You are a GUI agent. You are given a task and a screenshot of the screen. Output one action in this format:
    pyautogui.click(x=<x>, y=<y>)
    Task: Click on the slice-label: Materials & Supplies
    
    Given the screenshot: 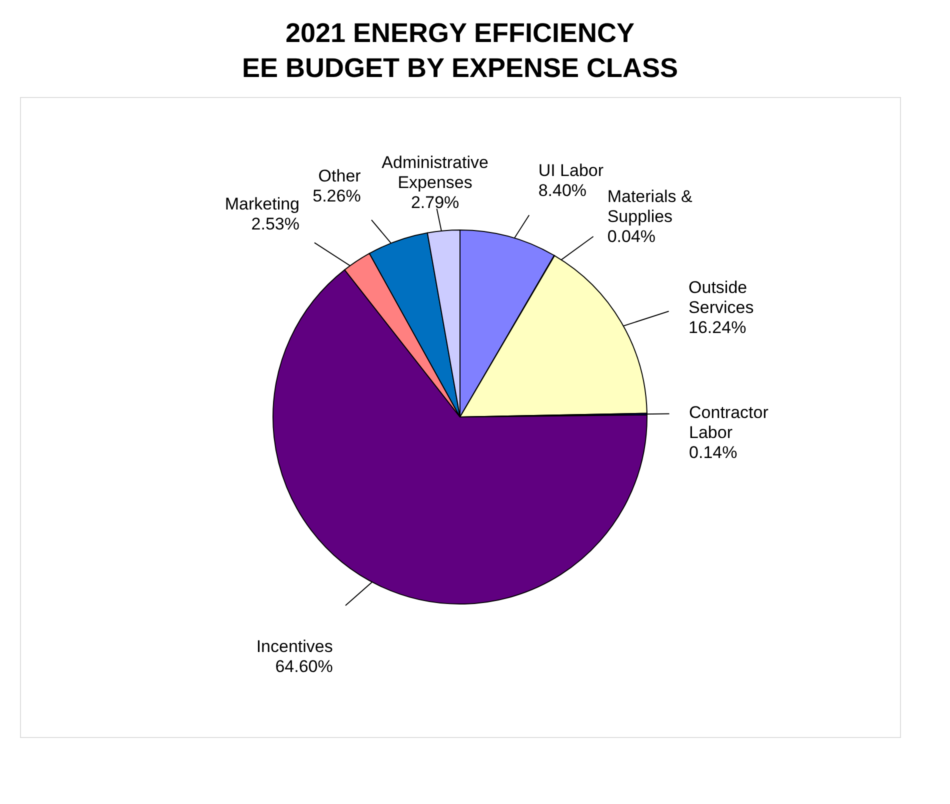 What is the action you would take?
    pyautogui.click(x=650, y=206)
    